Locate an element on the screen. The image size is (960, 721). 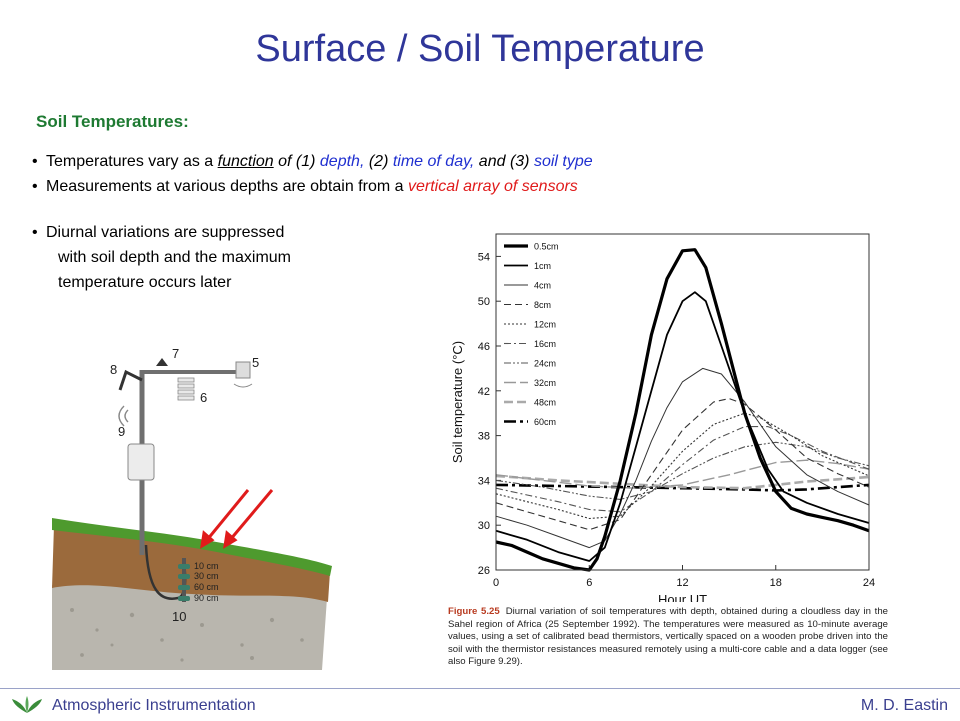
gravel-texture is located at coordinates (187, 635).